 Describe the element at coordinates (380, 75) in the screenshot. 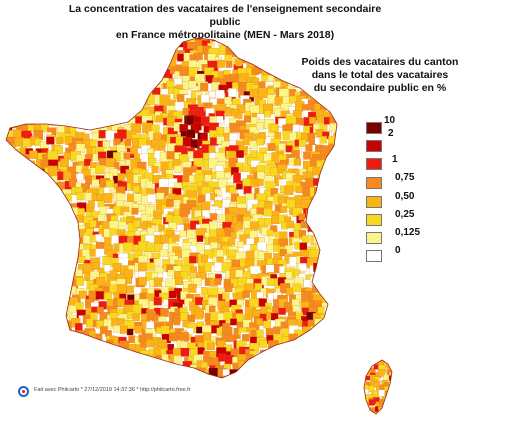

I see `legend-title-line2: dans le total des vacataires` at that location.